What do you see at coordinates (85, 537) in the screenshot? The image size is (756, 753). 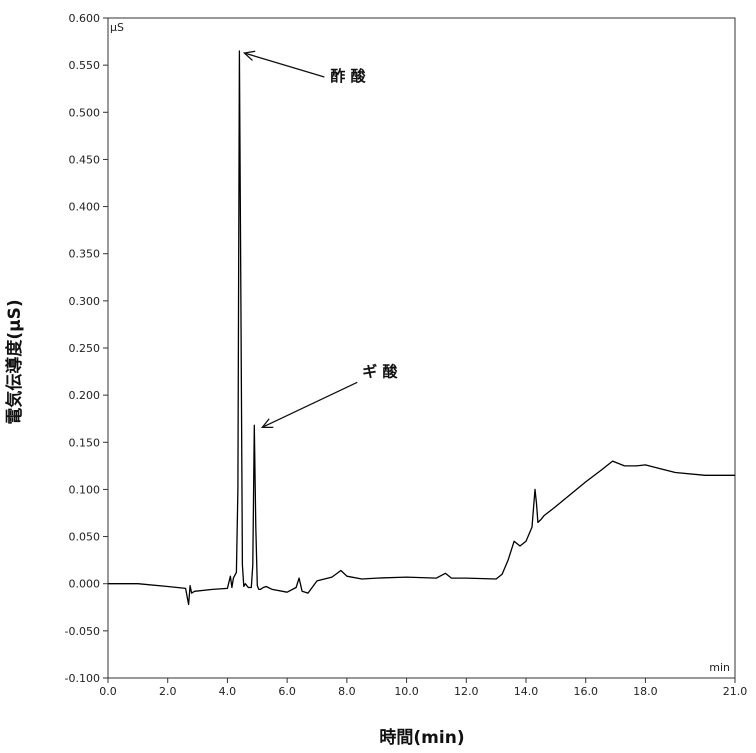 I see `y-tick-label: 0.050` at bounding box center [85, 537].